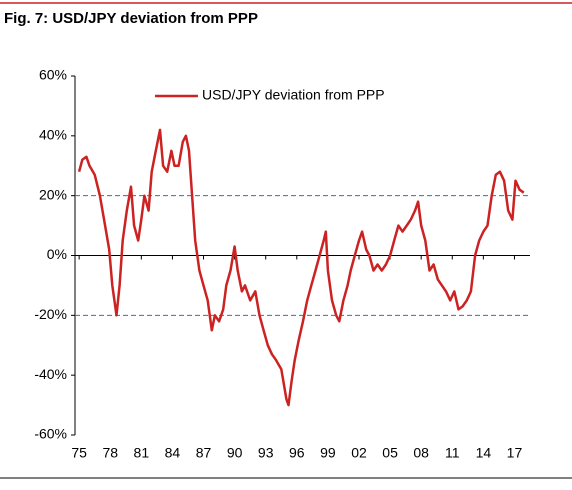 This screenshot has width=572, height=490. I want to click on y-tick-label: 20%, so click(53, 194).